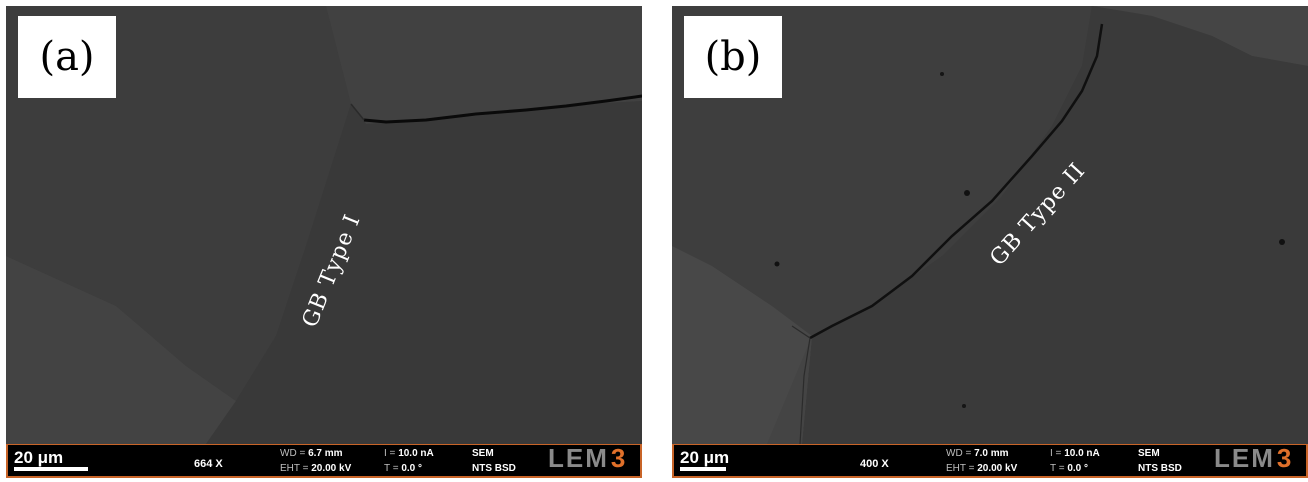 The height and width of the screenshot is (482, 1308). I want to click on wd-value: 6.7 mm, so click(325, 453).